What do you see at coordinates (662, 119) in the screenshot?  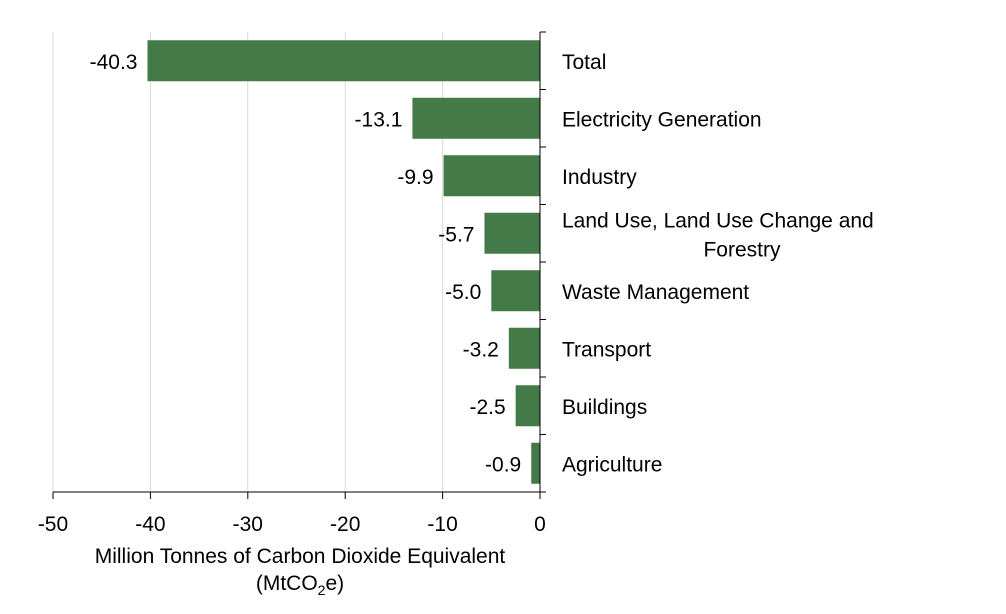 I see `category-label: Electricity Generation` at bounding box center [662, 119].